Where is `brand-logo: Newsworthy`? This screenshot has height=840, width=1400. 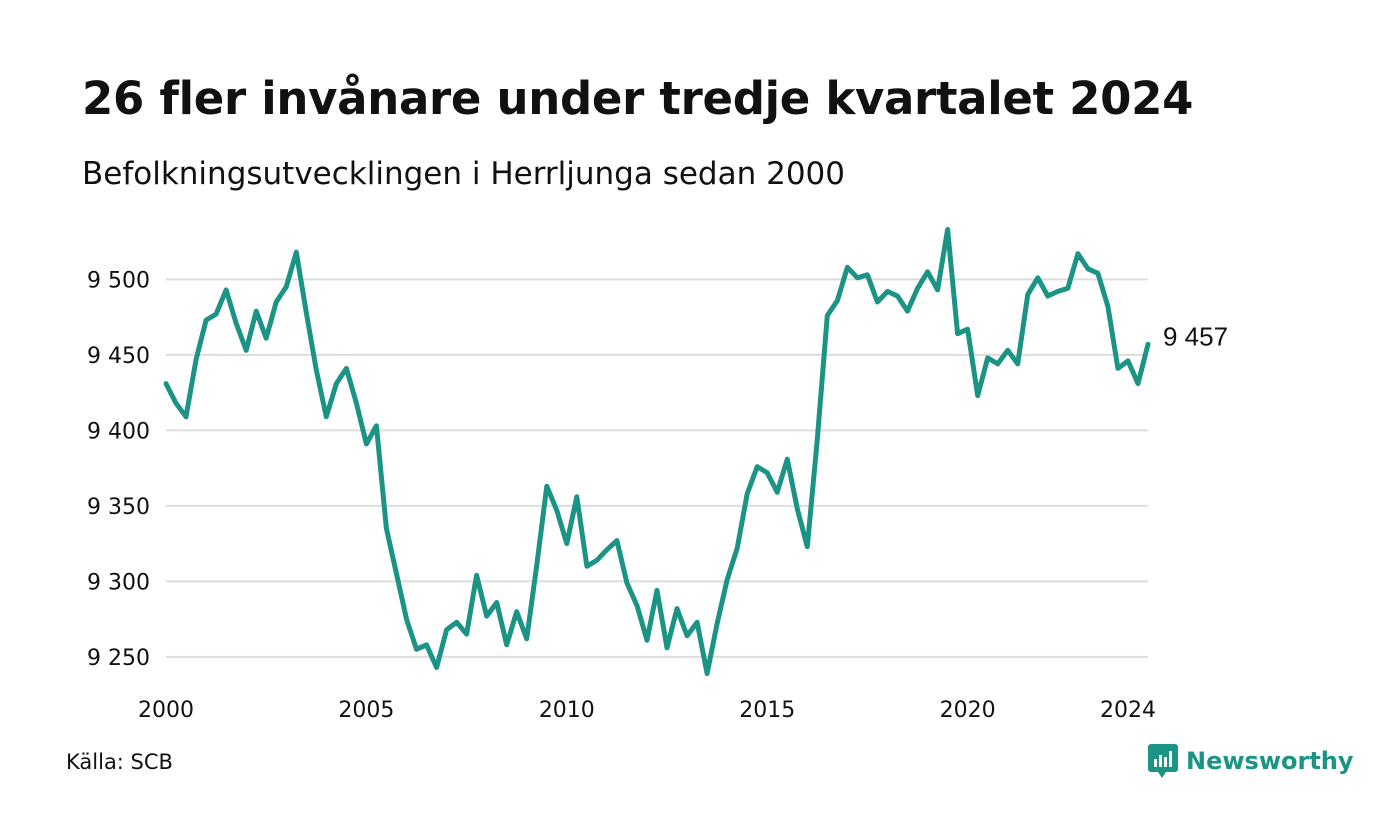 brand-logo: Newsworthy is located at coordinates (1251, 761).